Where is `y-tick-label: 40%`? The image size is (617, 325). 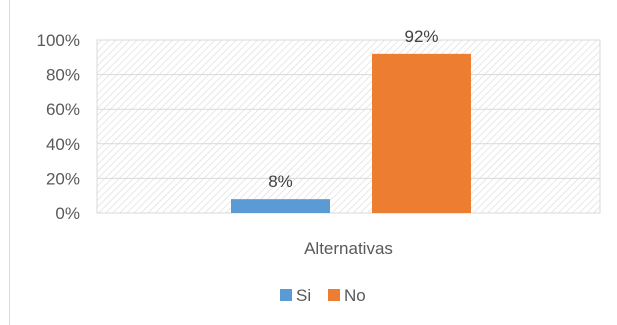 y-tick-label: 40% is located at coordinates (63, 144).